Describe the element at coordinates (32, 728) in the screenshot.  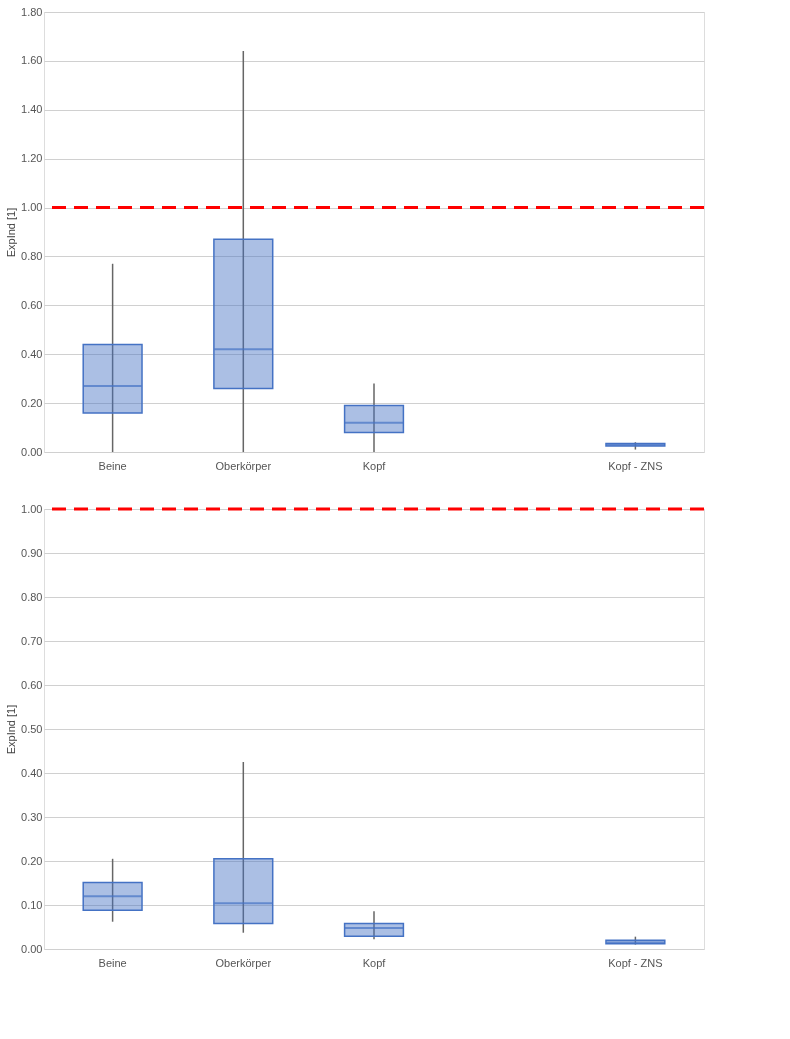
I see `y-tick-label: 0.50` at that location.